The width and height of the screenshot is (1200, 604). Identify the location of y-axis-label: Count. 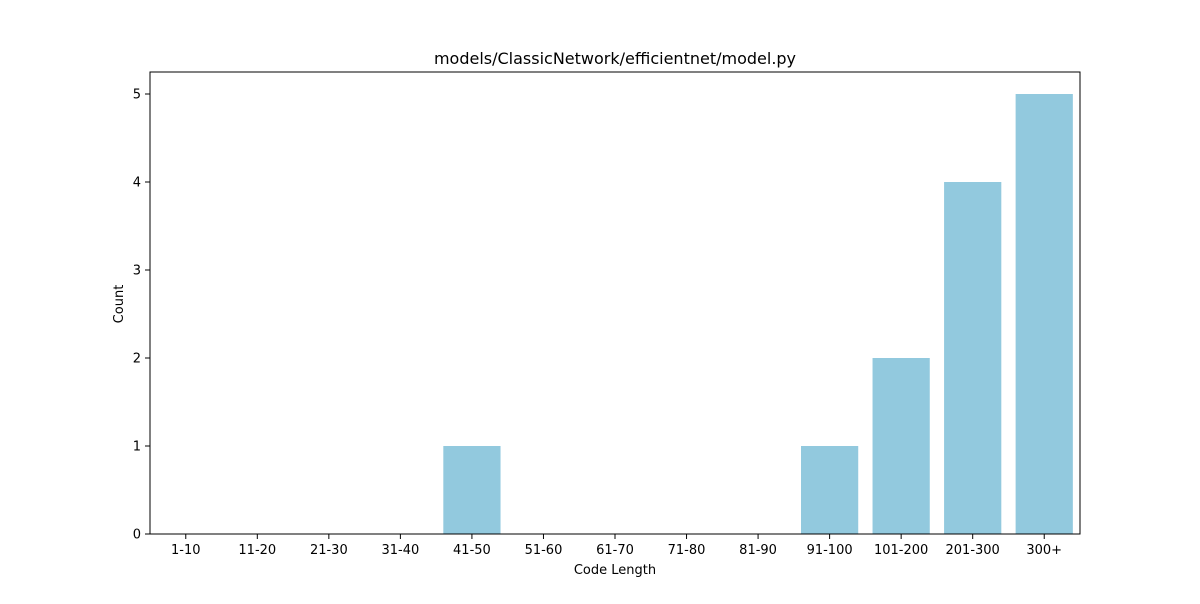
(119, 304).